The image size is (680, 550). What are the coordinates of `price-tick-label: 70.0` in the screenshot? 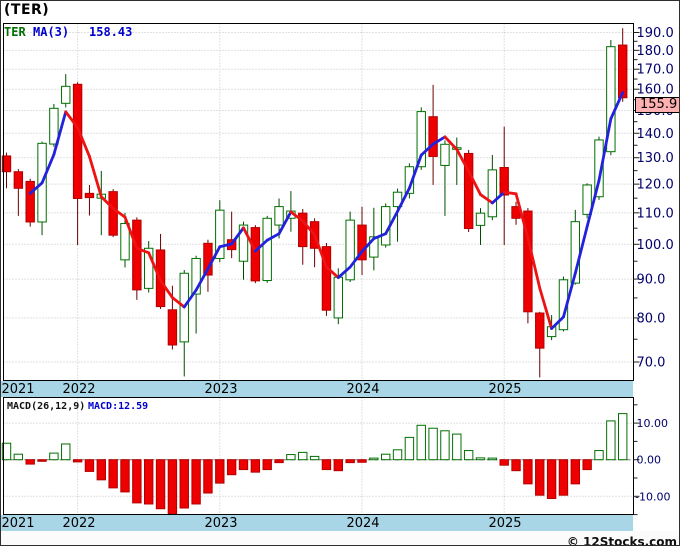 It's located at (651, 363).